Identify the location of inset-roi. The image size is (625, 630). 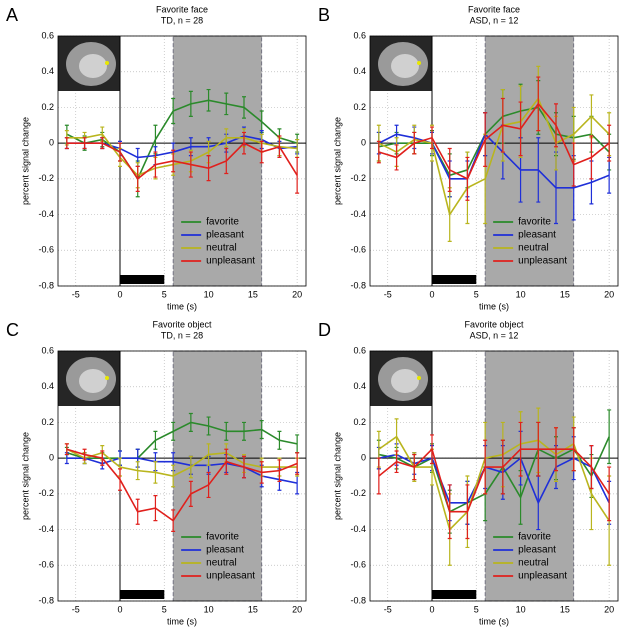
(419, 378).